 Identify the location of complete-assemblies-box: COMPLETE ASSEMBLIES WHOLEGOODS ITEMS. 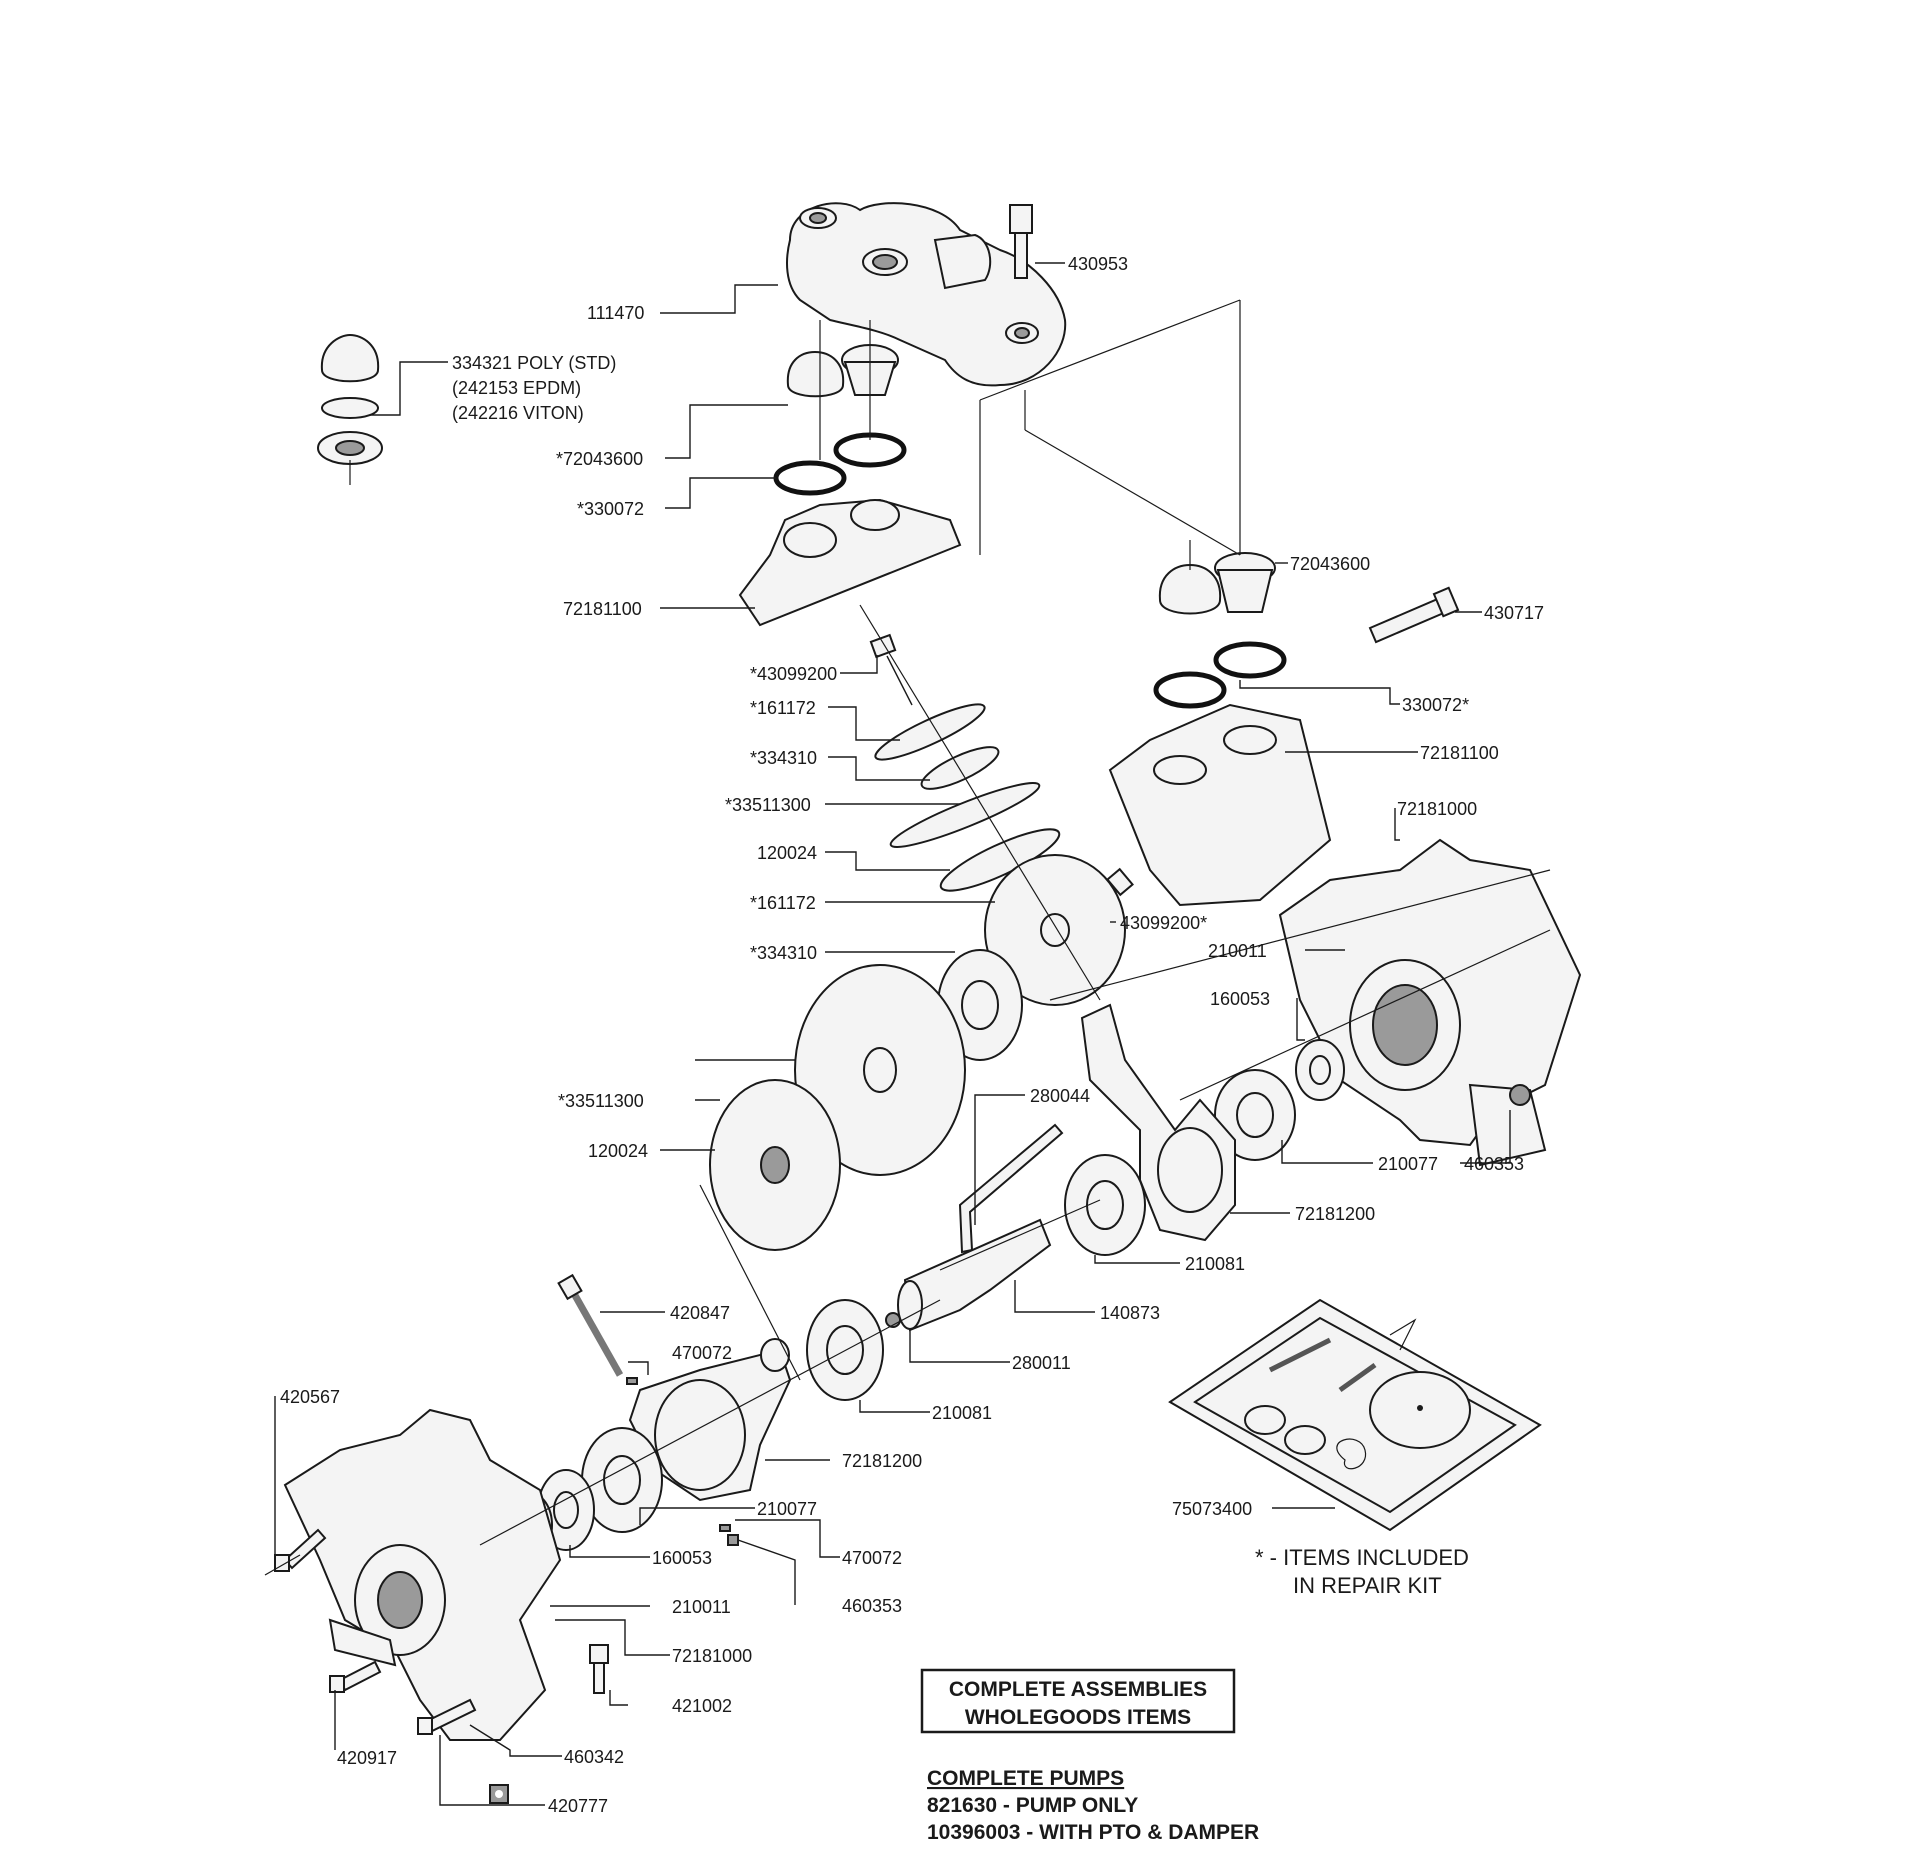
(1078, 1701).